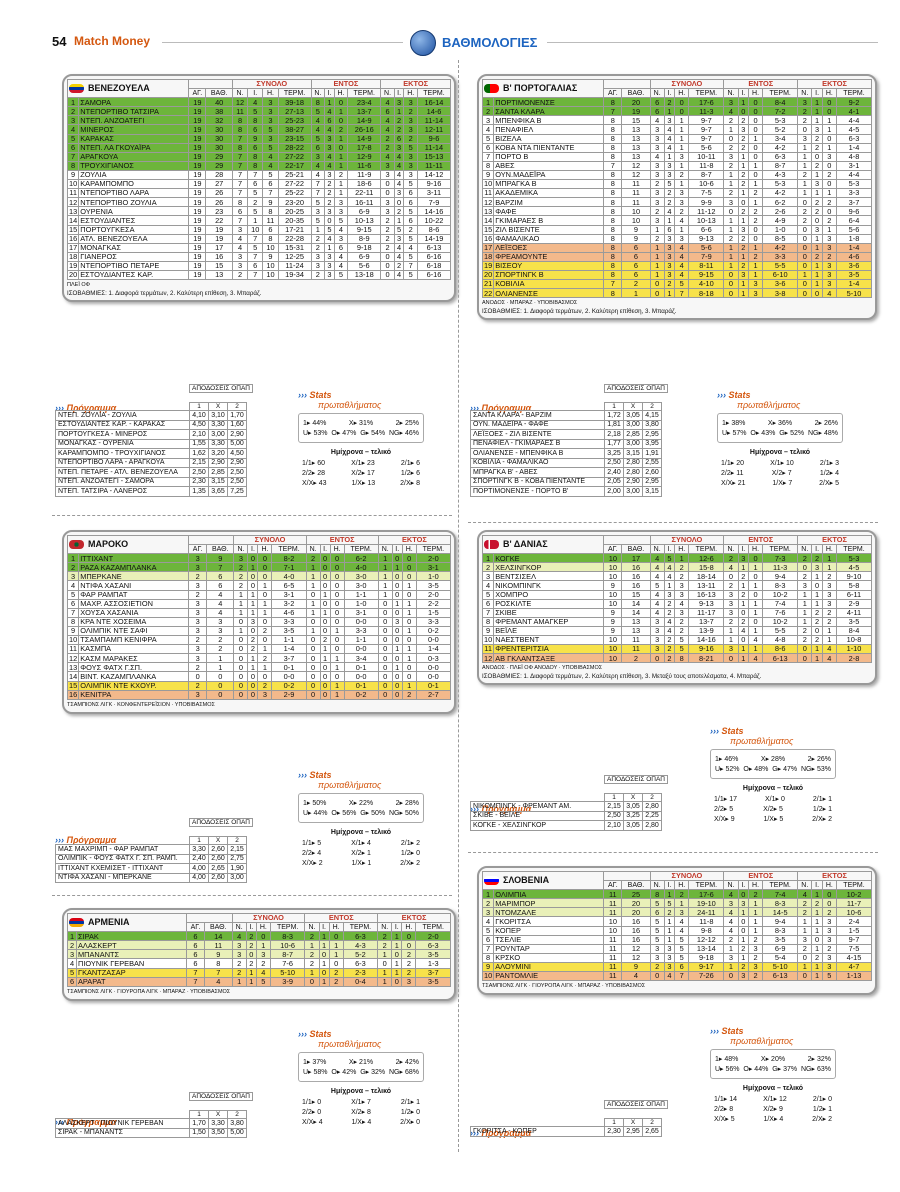  What do you see at coordinates (780, 211) in the screenshot?
I see `cell: 2-6` at bounding box center [780, 211].